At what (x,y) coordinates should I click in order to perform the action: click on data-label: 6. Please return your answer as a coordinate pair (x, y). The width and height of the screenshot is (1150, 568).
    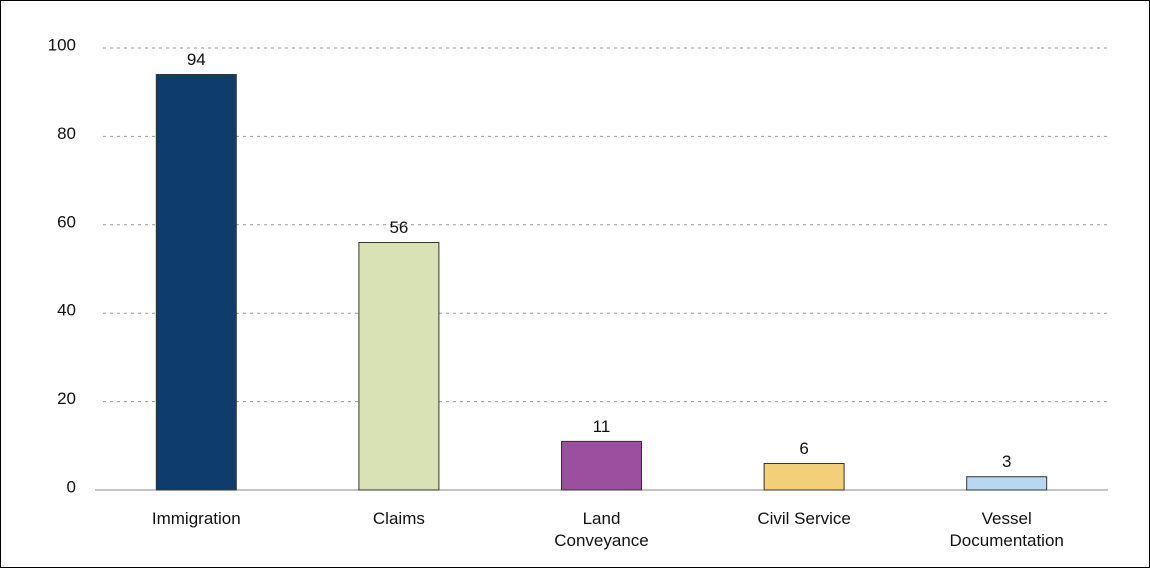
    Looking at the image, I should click on (803, 448).